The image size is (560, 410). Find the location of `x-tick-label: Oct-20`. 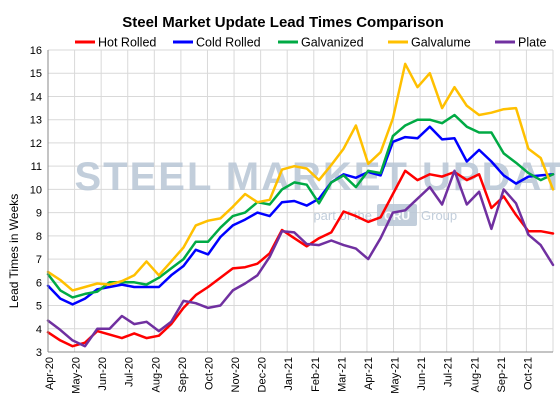

x-tick-label: Oct-20 is located at coordinates (209, 373).